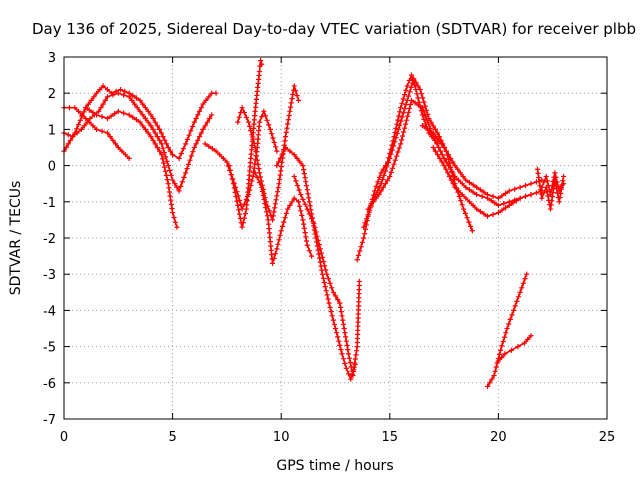 Image resolution: width=640 pixels, height=480 pixels. What do you see at coordinates (49, 311) in the screenshot?
I see `y-tick-label: -4` at bounding box center [49, 311].